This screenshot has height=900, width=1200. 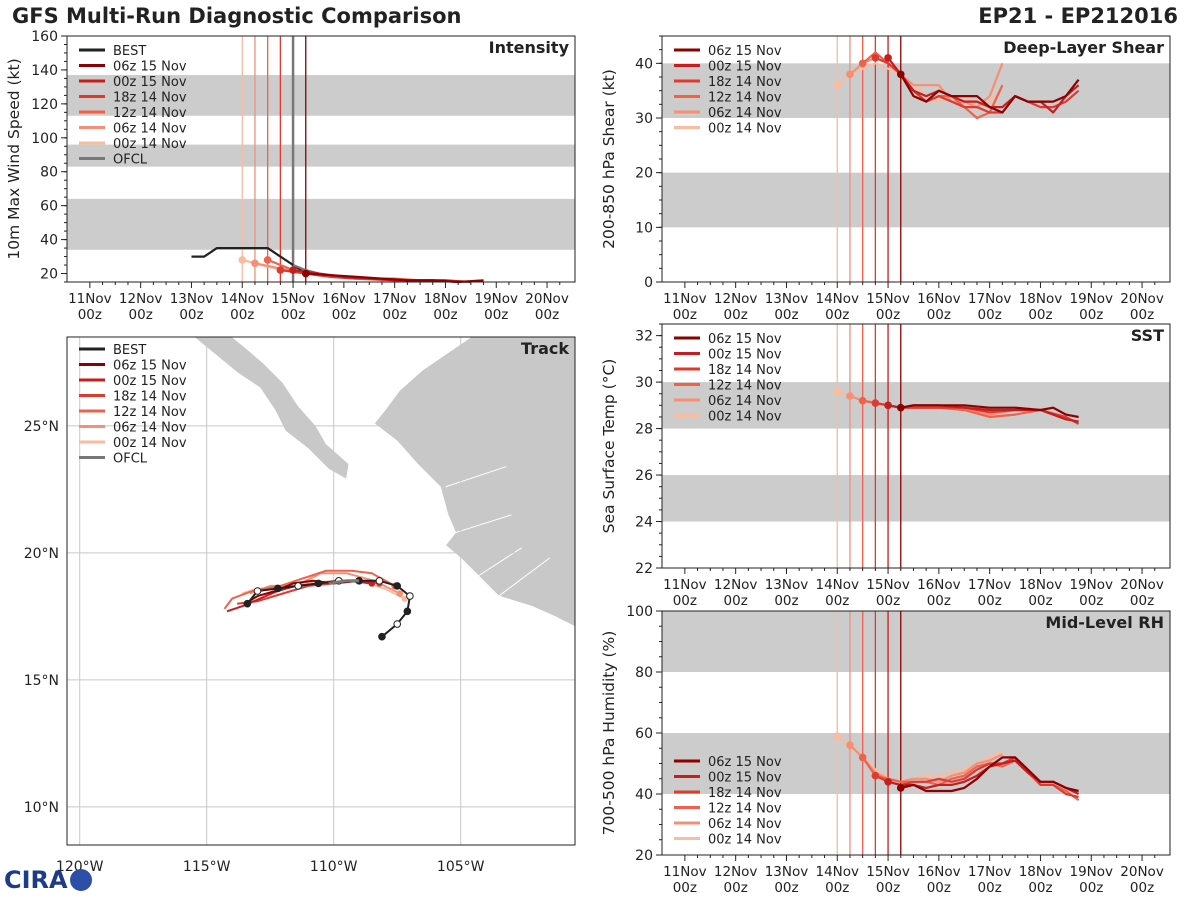 What do you see at coordinates (1147, 335) in the screenshot?
I see `panel-title: SST` at bounding box center [1147, 335].